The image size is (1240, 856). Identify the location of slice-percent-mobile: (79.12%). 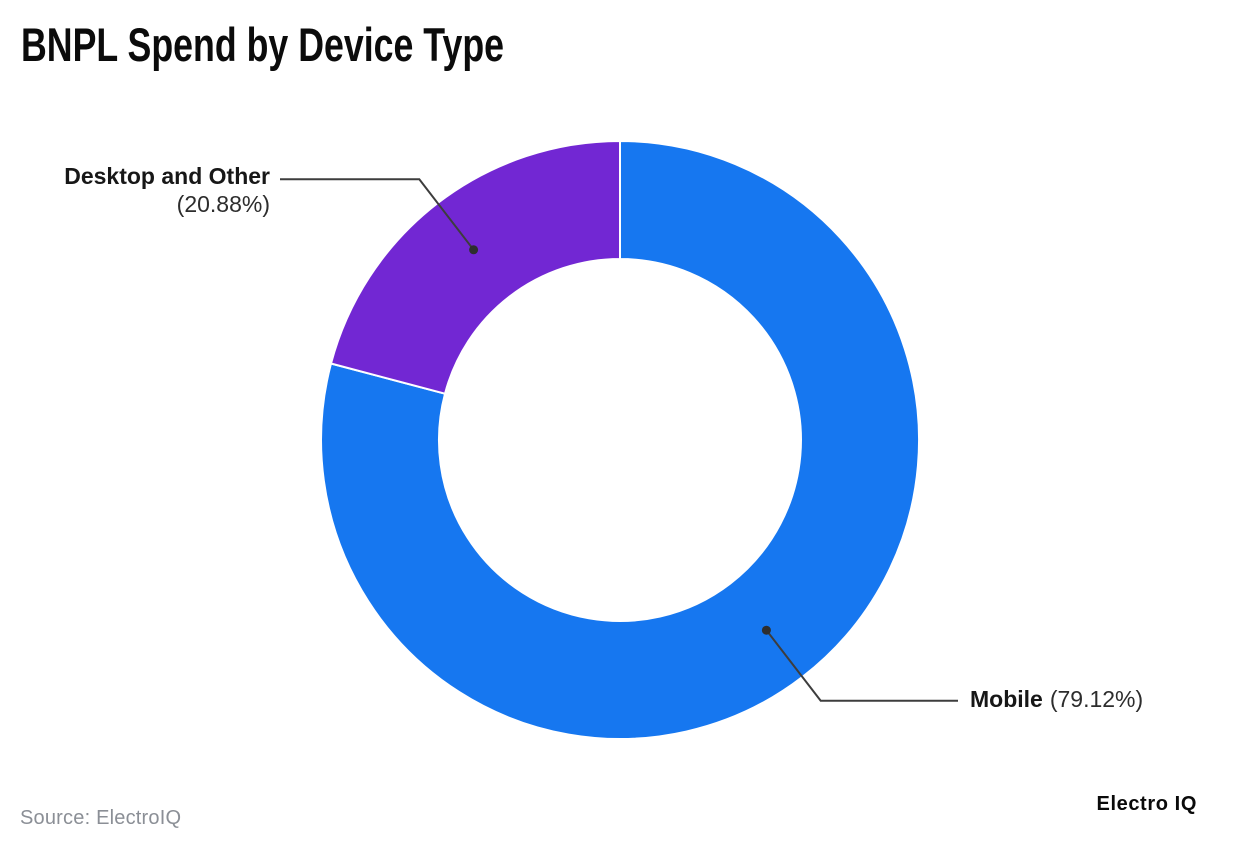
(1096, 699).